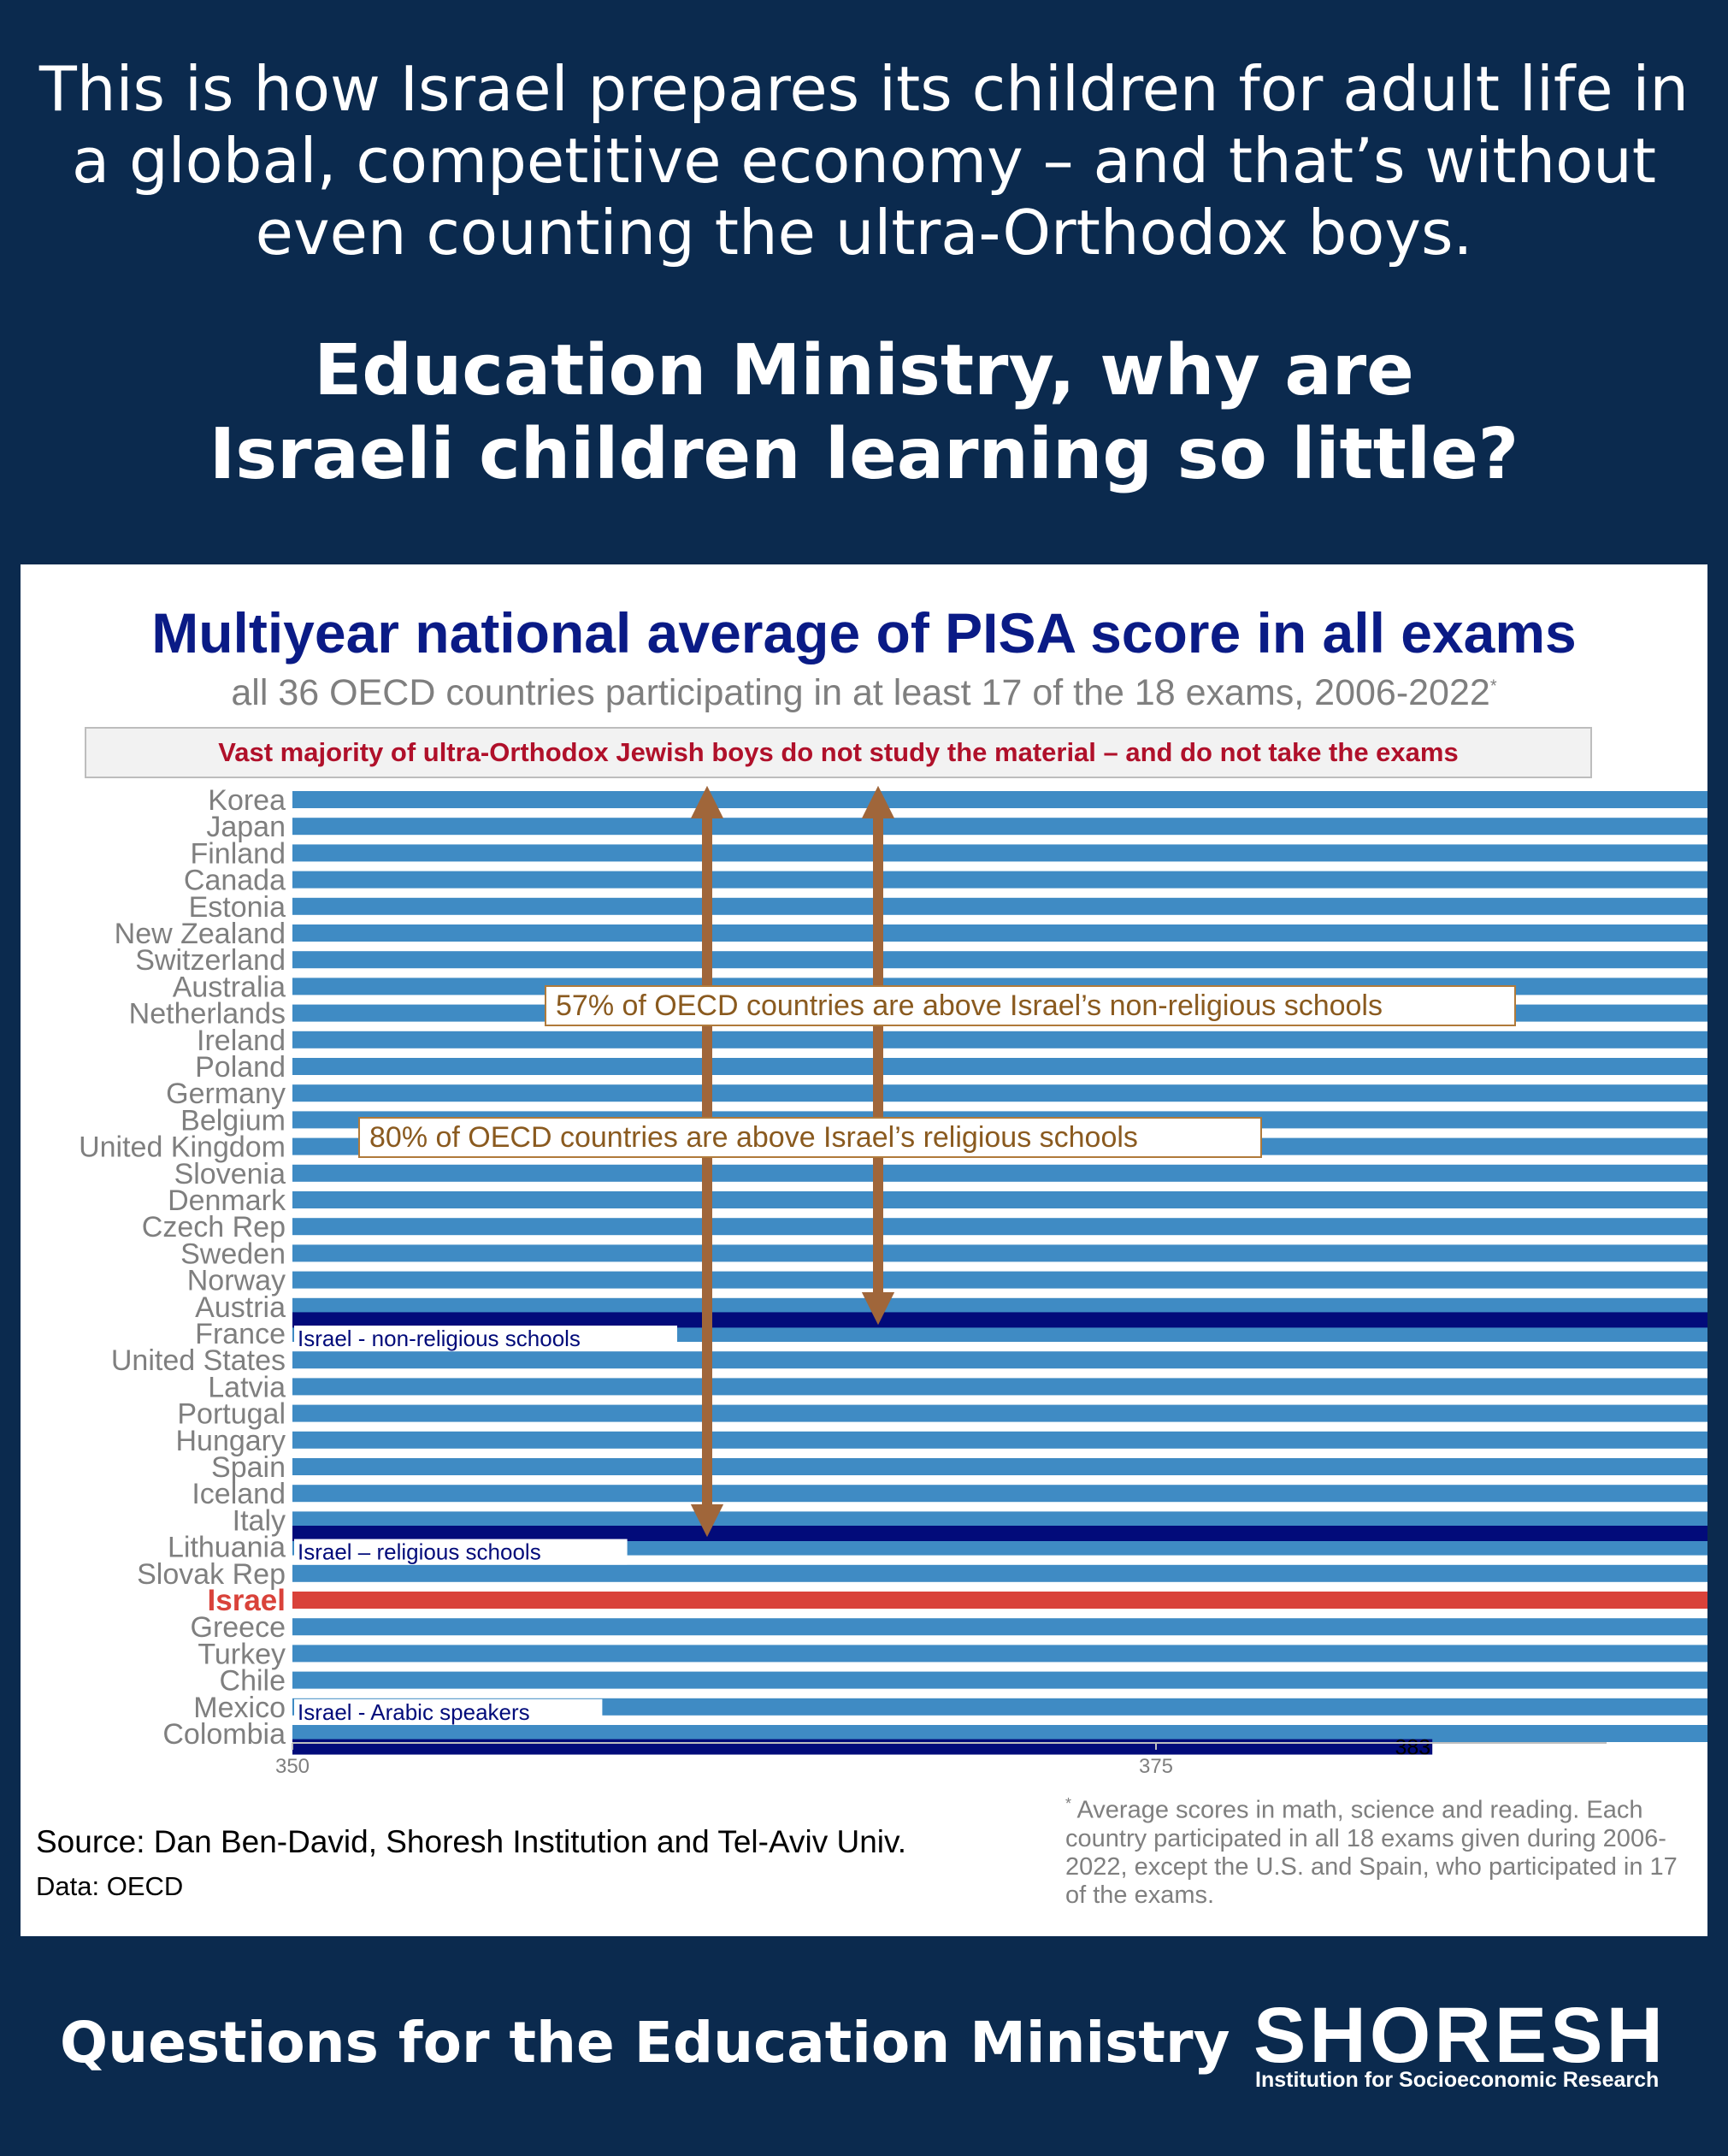 The width and height of the screenshot is (1728, 2156). Describe the element at coordinates (1412, 1748) in the screenshot. I see `israel-segment-value: 383` at that location.